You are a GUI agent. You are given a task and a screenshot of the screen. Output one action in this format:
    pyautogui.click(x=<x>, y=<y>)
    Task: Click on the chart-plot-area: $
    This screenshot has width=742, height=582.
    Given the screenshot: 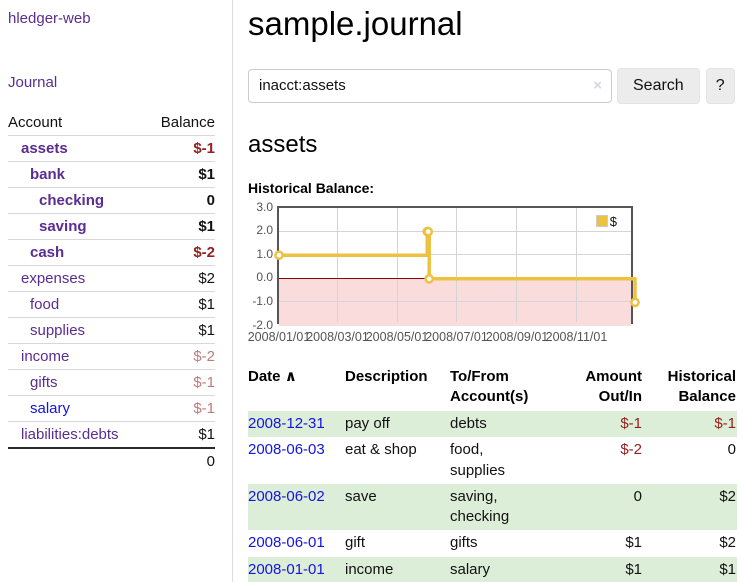 What is the action you would take?
    pyautogui.click(x=457, y=265)
    